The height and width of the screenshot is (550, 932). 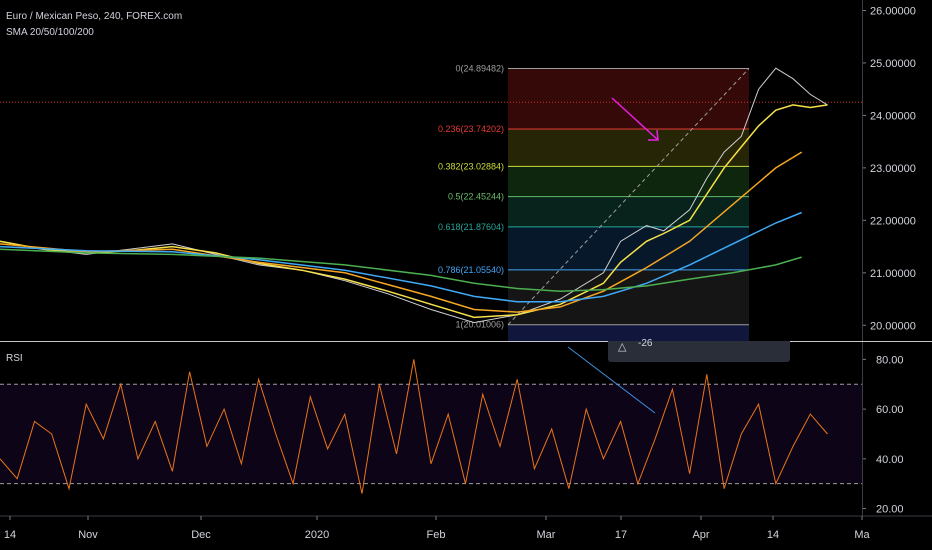 I want to click on fib-level-label: 0.382(23.02884), so click(x=471, y=166).